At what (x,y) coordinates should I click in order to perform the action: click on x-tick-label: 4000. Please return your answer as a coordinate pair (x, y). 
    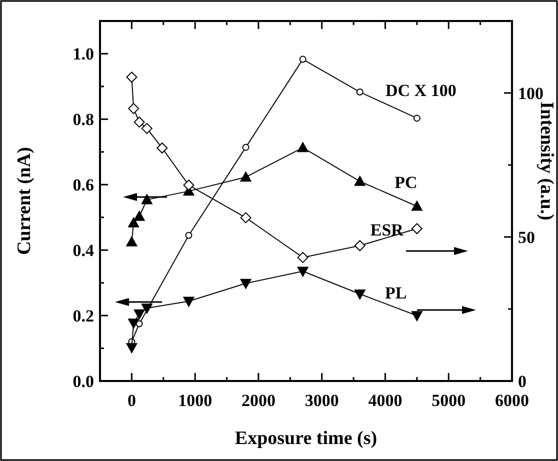
    Looking at the image, I should click on (385, 400).